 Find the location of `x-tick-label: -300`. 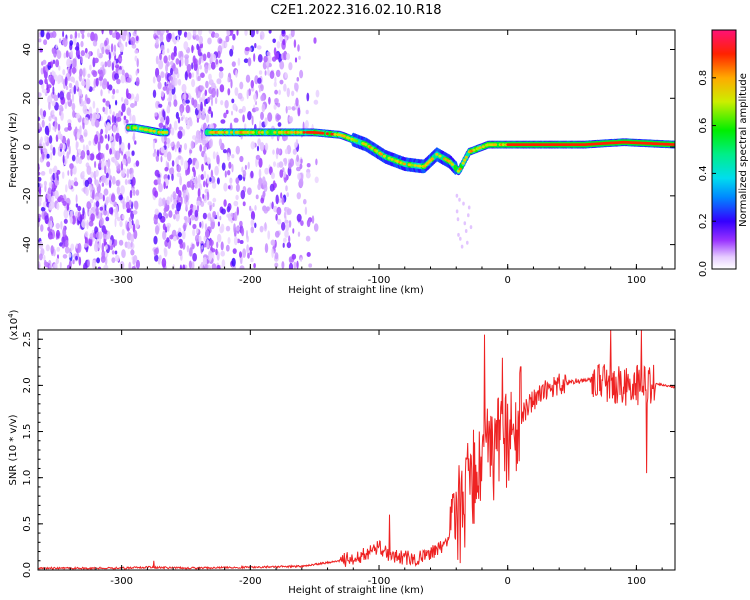

x-tick-label: -300 is located at coordinates (121, 581).